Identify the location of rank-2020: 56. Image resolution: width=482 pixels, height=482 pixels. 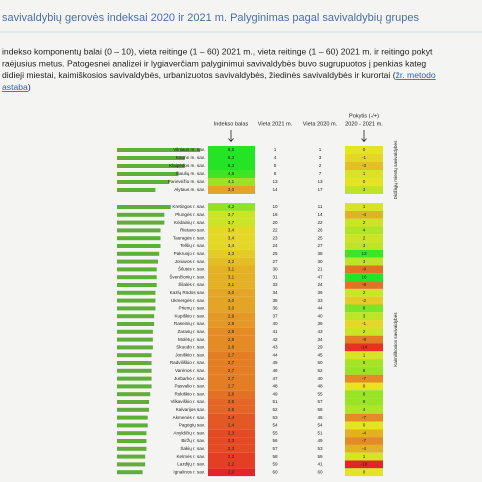
(320, 409).